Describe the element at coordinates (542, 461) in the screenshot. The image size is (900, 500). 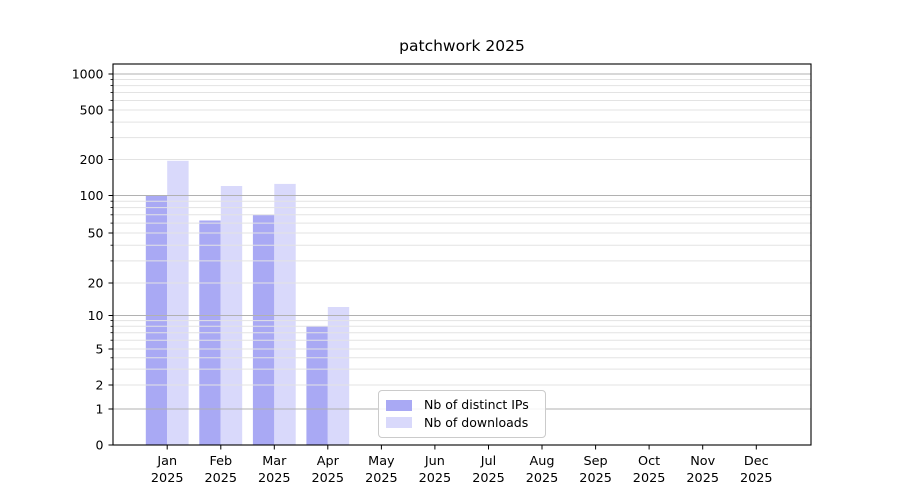
I see `x-tick-label-aug: Aug` at that location.